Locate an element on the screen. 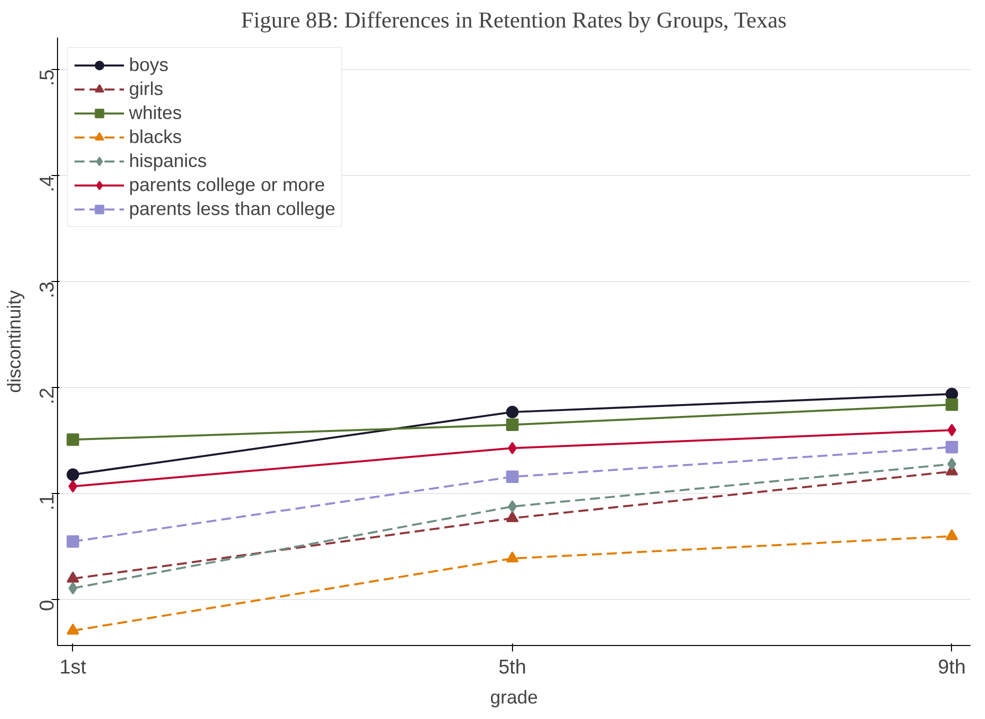 The image size is (985, 719). y-tick-label: .5 is located at coordinates (47, 77).